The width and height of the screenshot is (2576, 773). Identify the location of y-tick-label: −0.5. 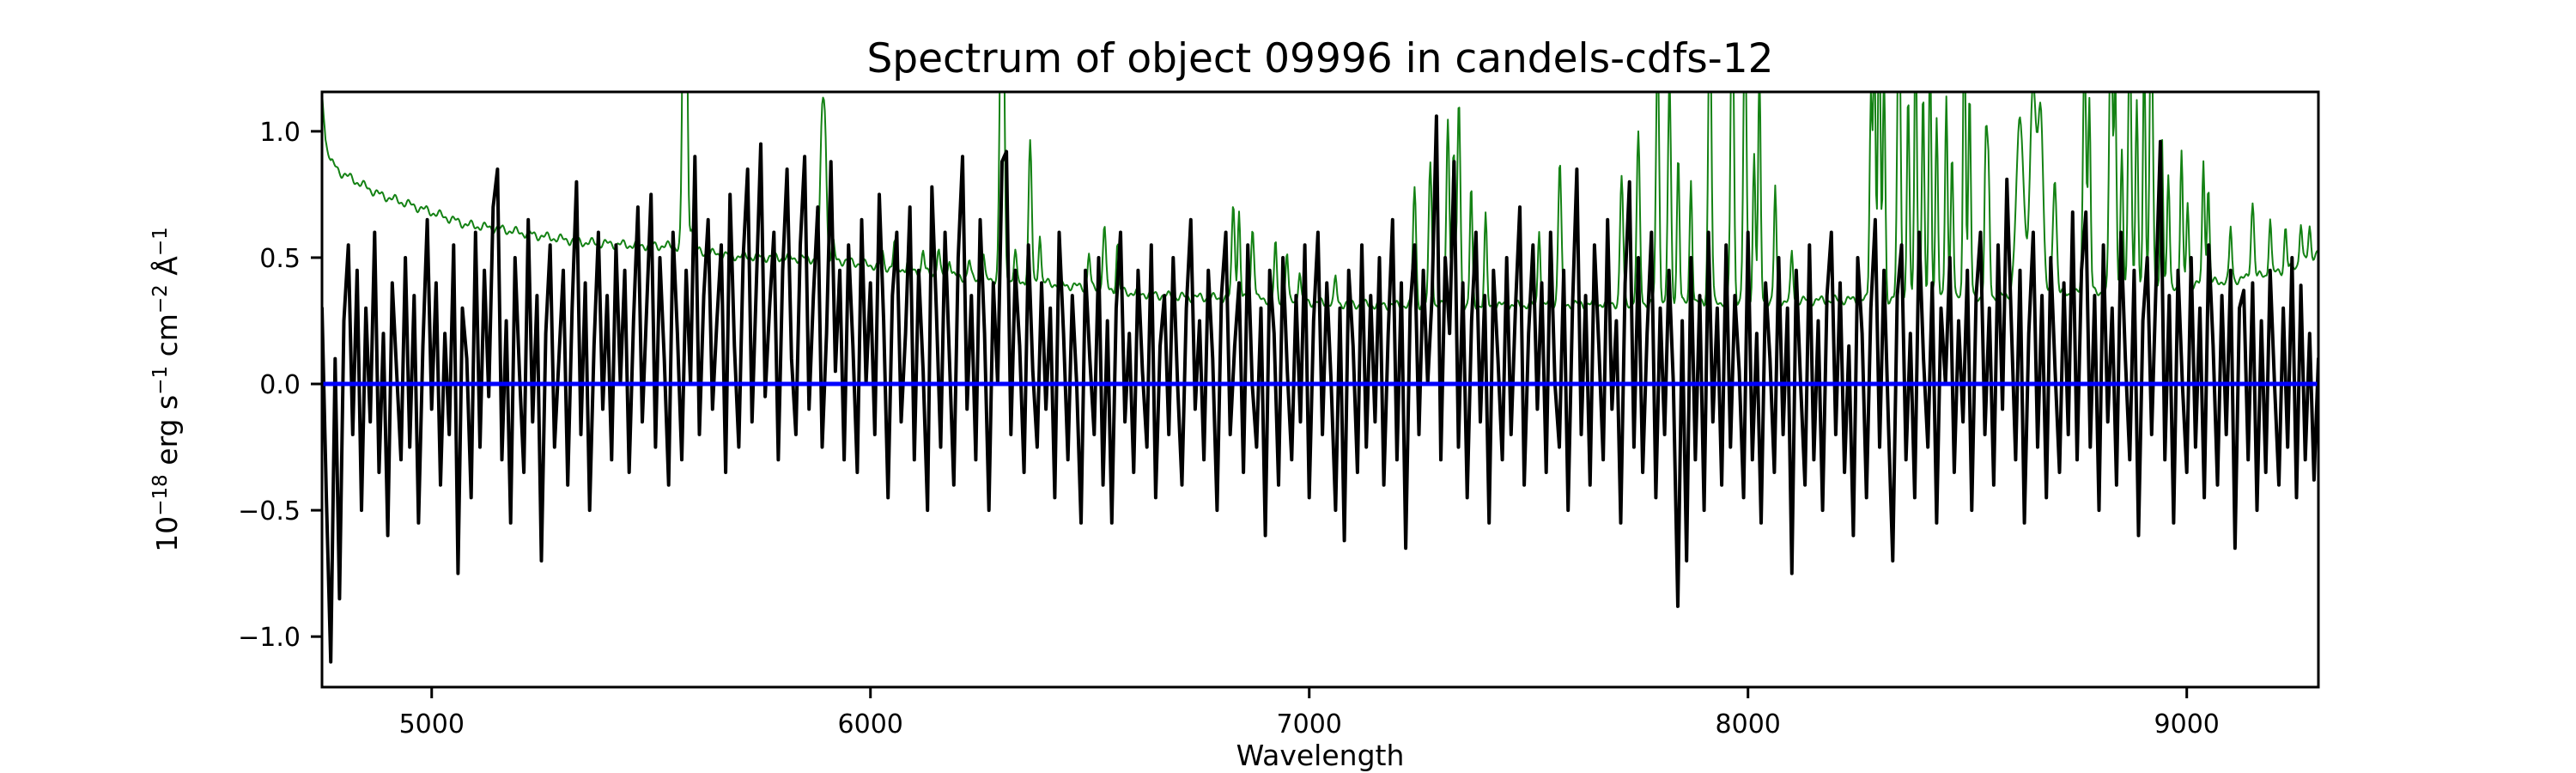
(269, 511).